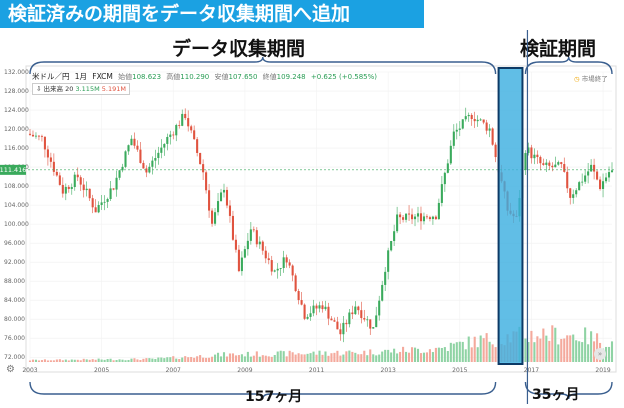 This screenshot has width=624, height=408. I want to click on highlight-window, so click(510, 216).